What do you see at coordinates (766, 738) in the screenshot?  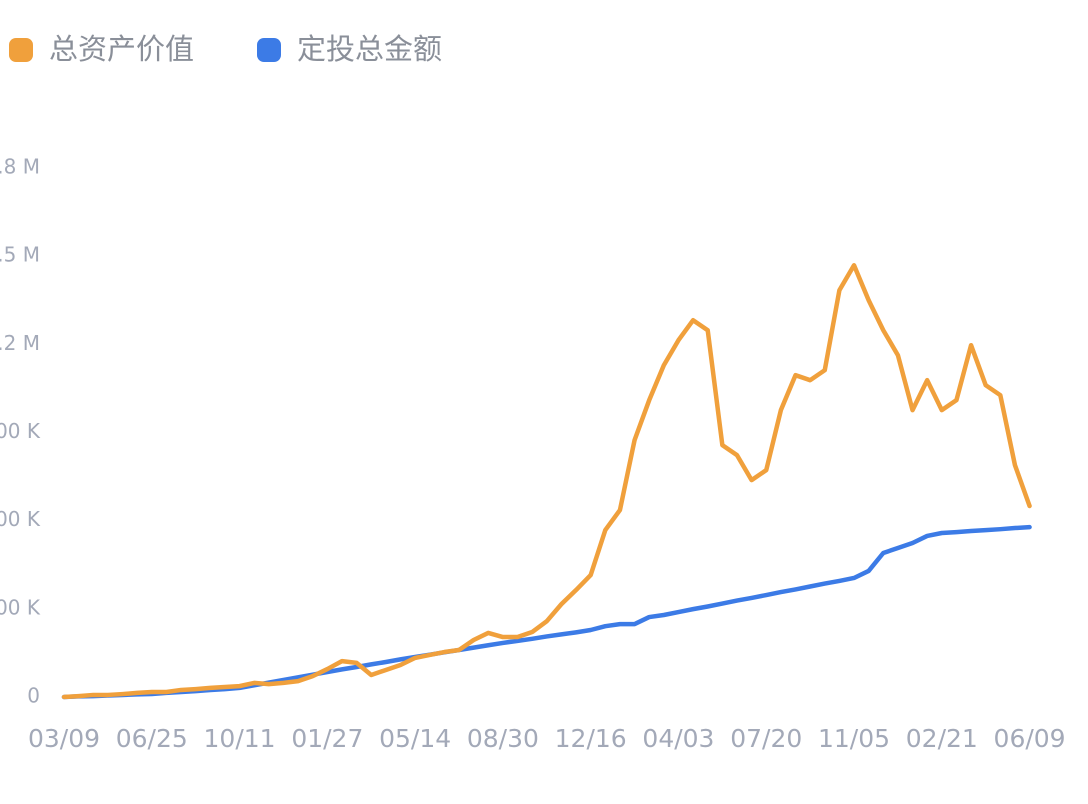 I see `x-tick-label: 07/20` at bounding box center [766, 738].